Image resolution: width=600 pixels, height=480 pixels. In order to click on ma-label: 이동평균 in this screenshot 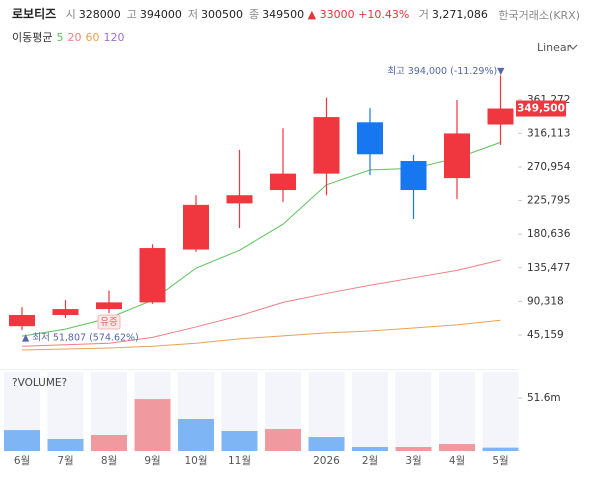, I will do `click(32, 37)`.